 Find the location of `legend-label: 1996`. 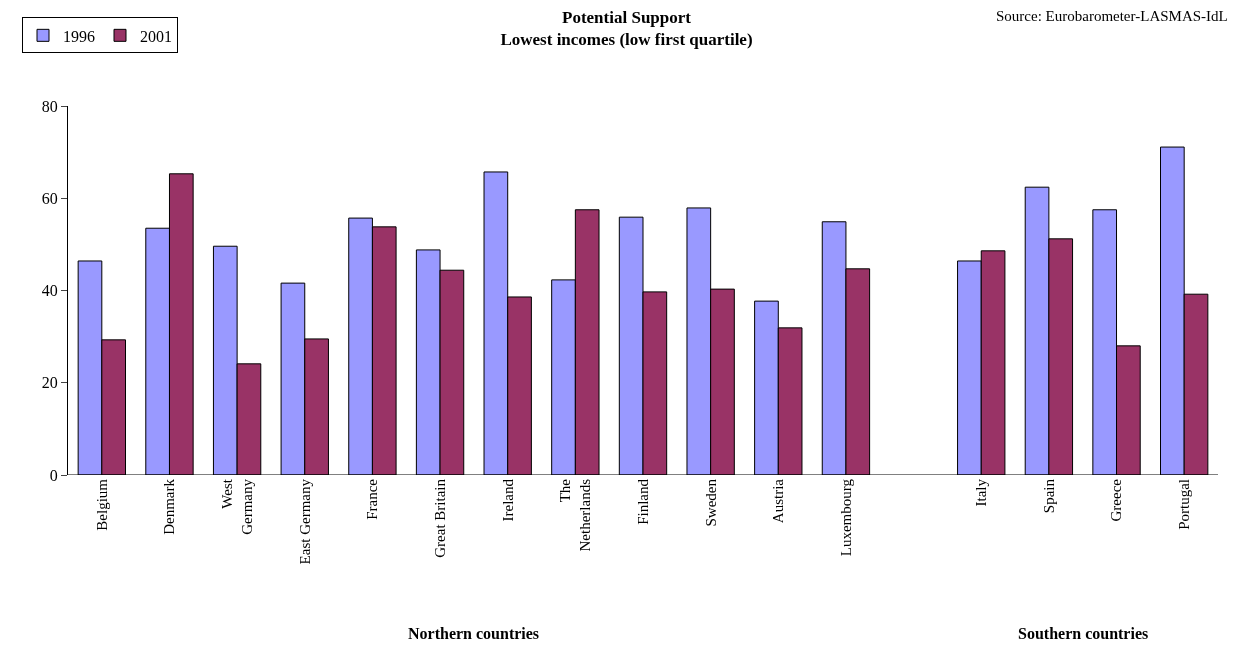

legend-label: 1996 is located at coordinates (79, 36).